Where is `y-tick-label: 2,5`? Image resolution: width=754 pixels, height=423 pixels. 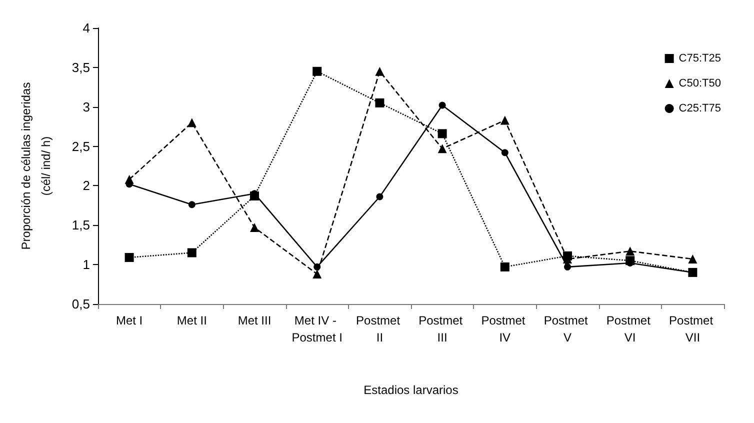
y-tick-label: 2,5 is located at coordinates (81, 146).